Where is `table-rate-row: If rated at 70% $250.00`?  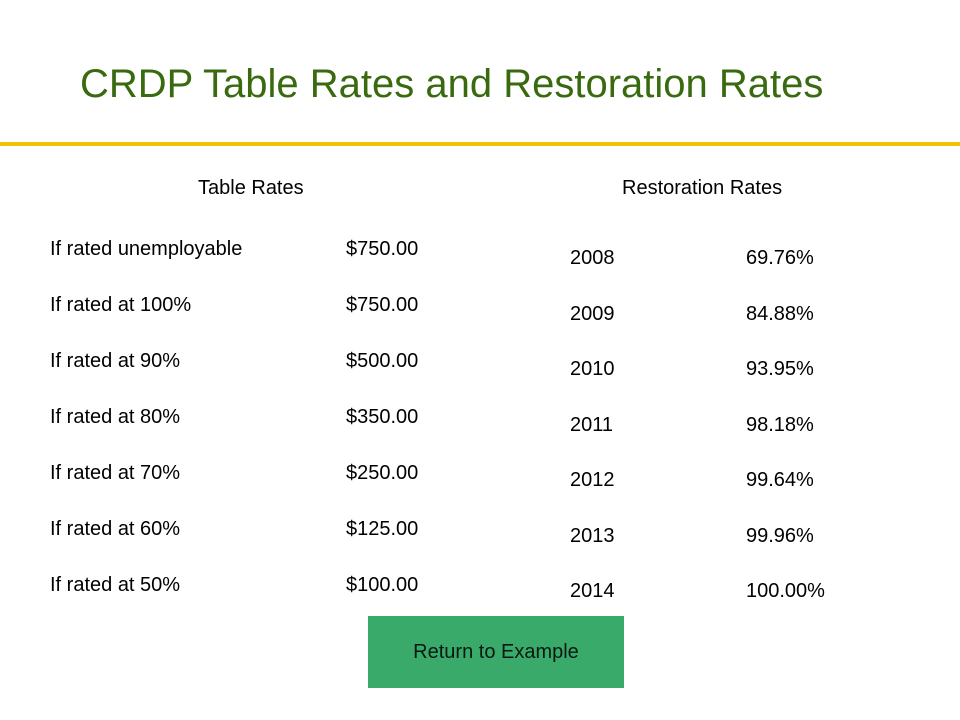 table-rate-row: If rated at 70% $250.00 is located at coordinates (260, 490).